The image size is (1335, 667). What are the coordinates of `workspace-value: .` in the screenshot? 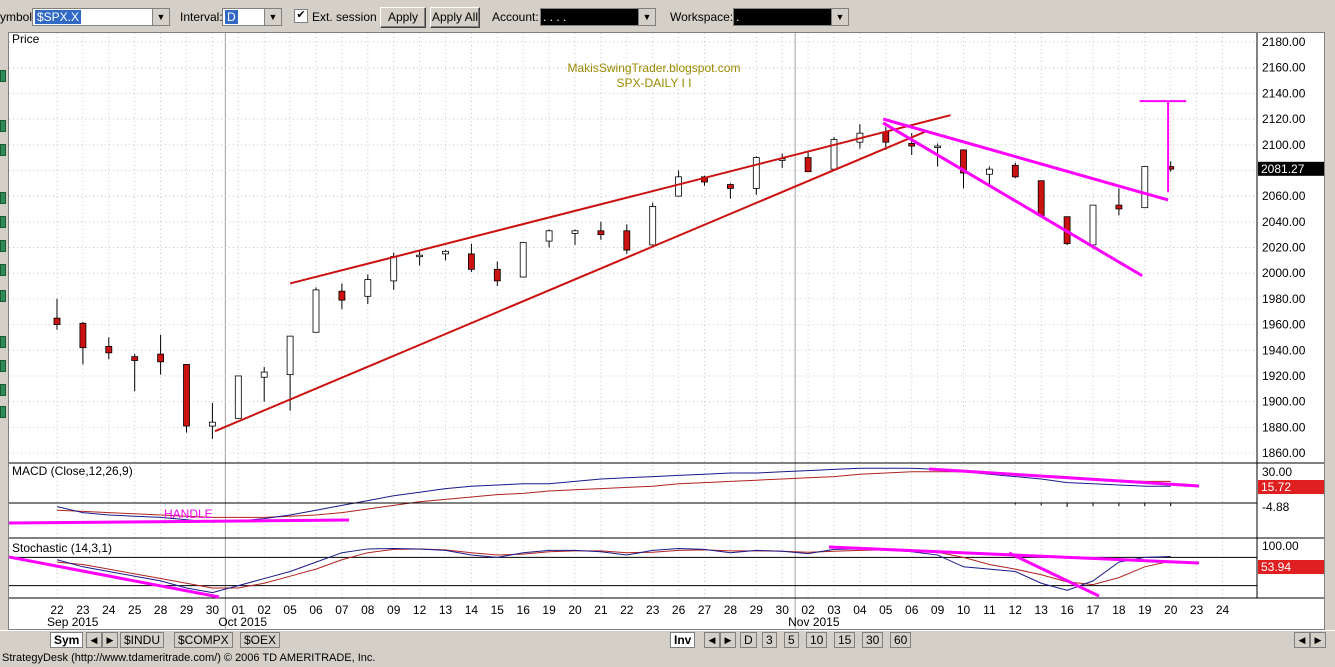 It's located at (738, 17).